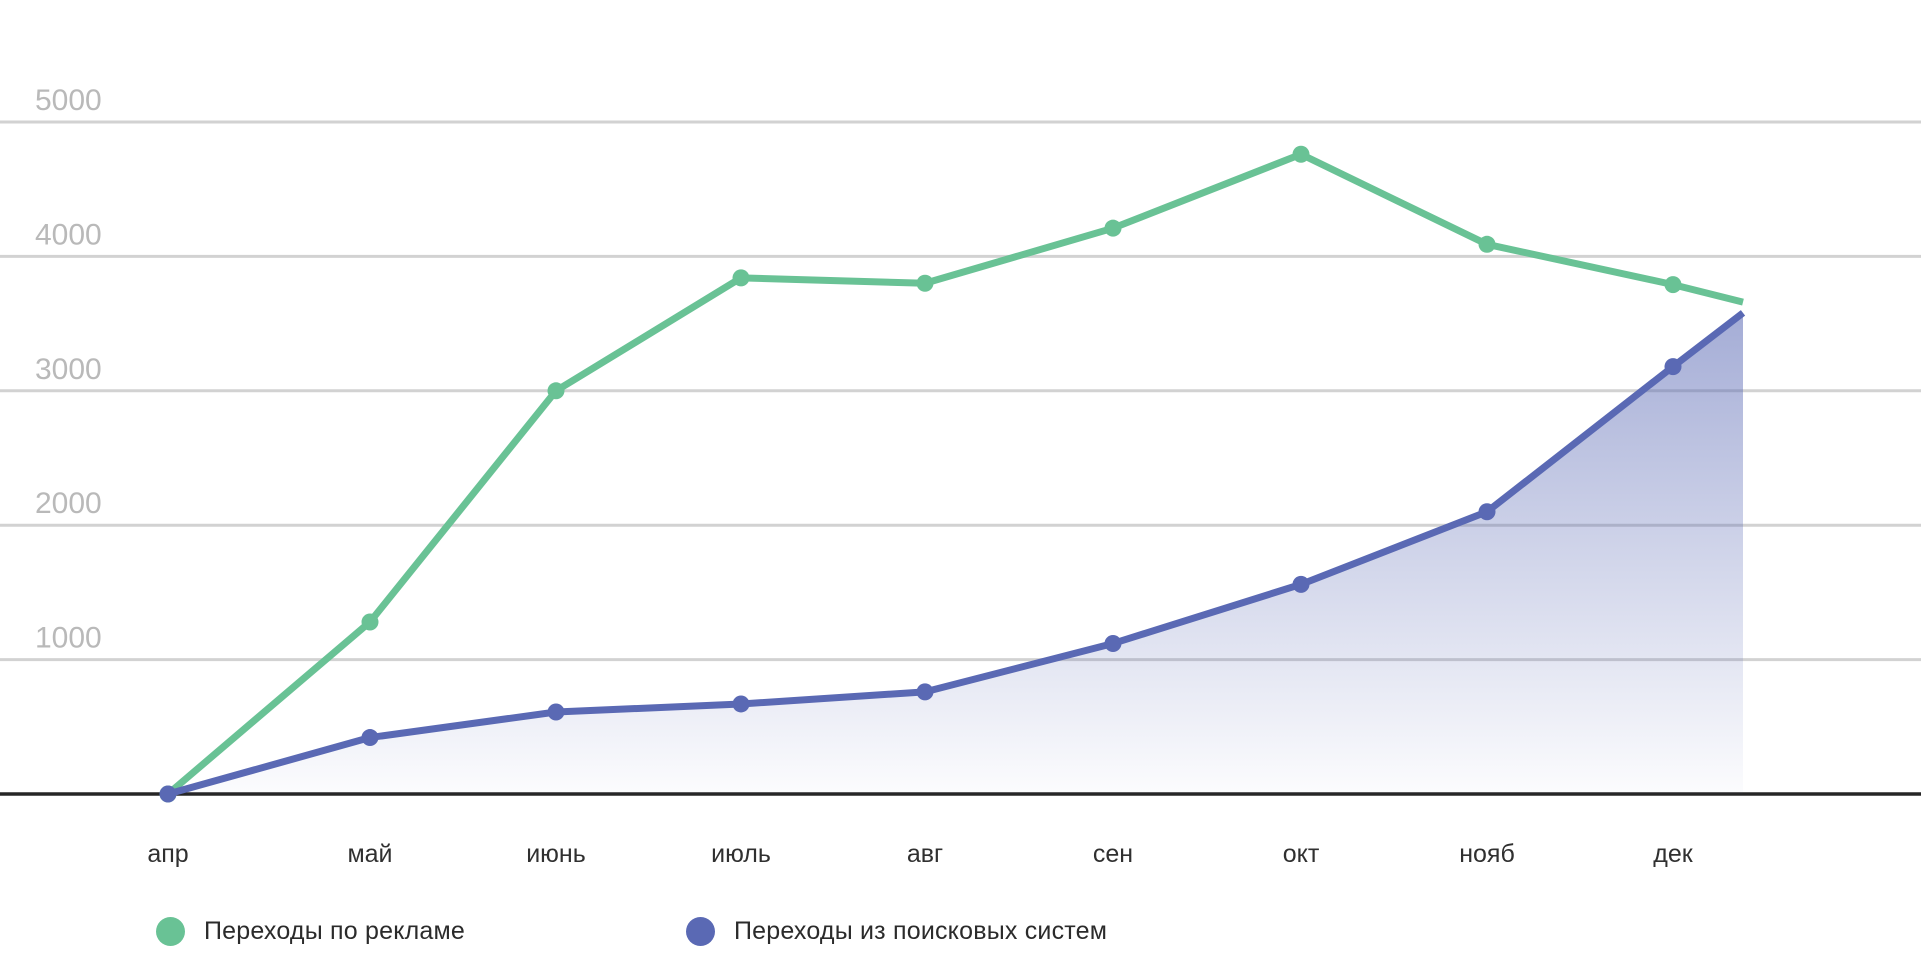 This screenshot has width=1921, height=975. I want to click on ads-data-point-нояб, so click(1487, 244).